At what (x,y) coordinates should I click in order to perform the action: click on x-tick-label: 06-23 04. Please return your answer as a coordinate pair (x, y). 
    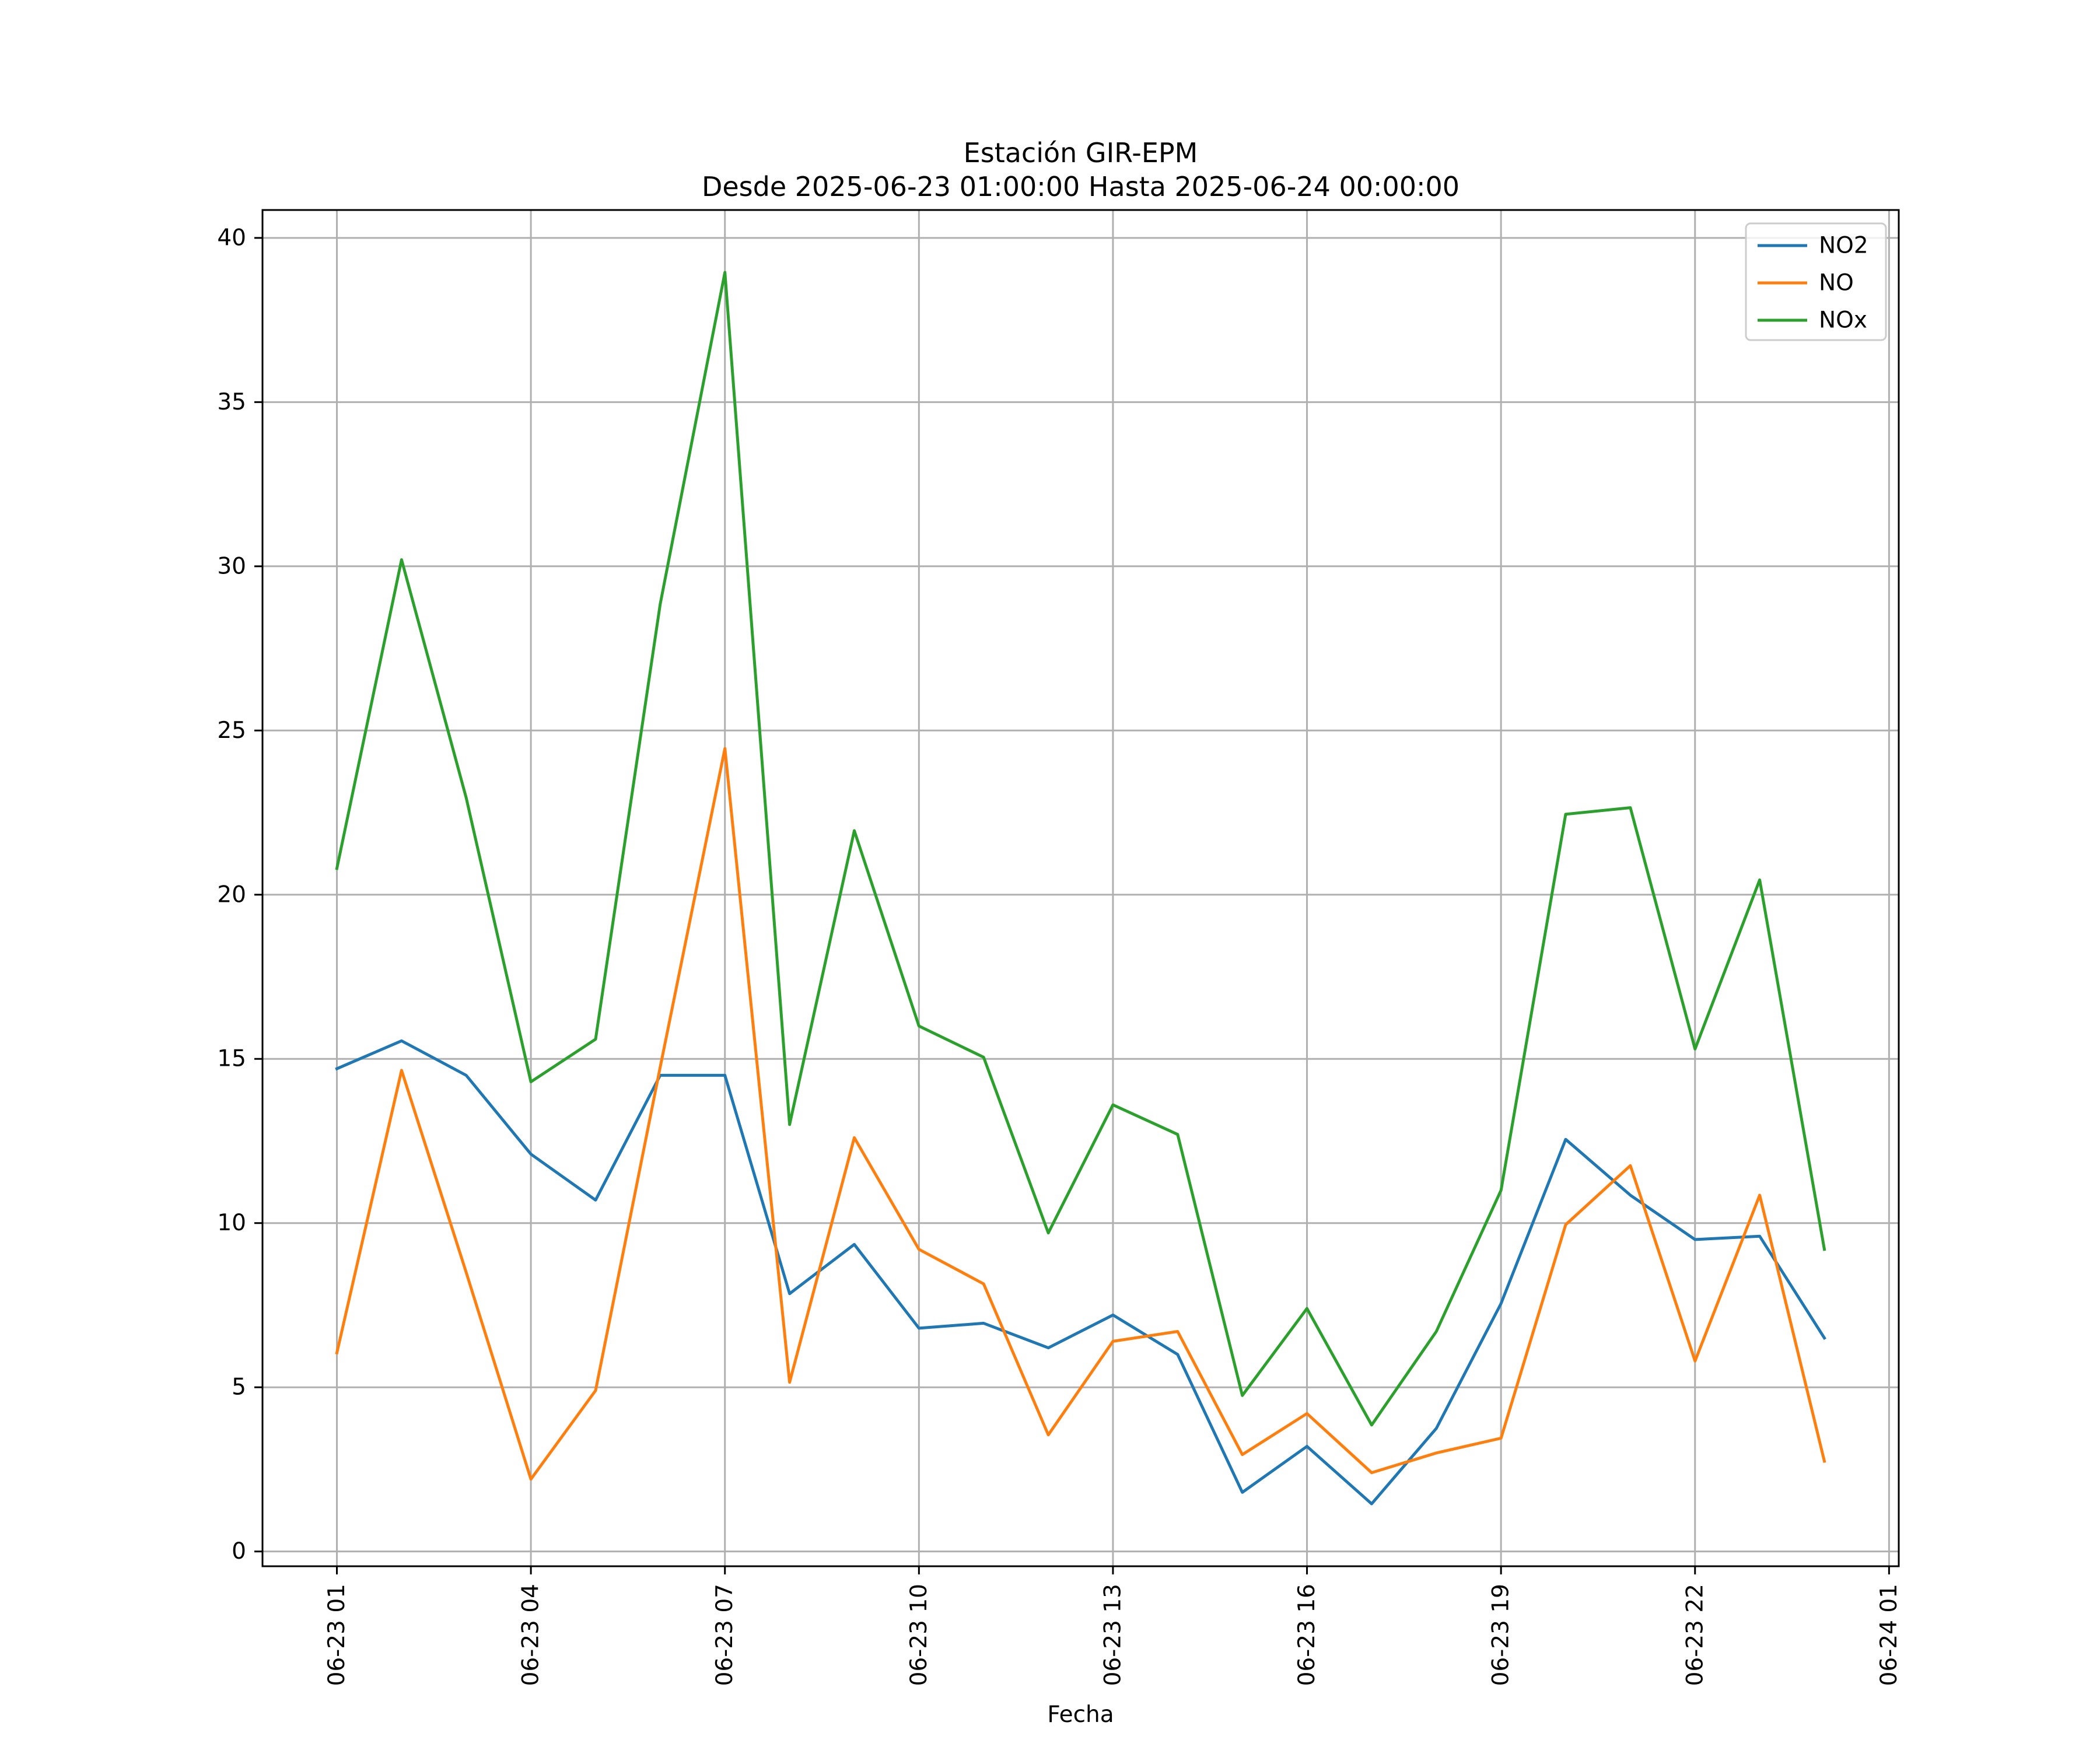
    Looking at the image, I should click on (531, 1635).